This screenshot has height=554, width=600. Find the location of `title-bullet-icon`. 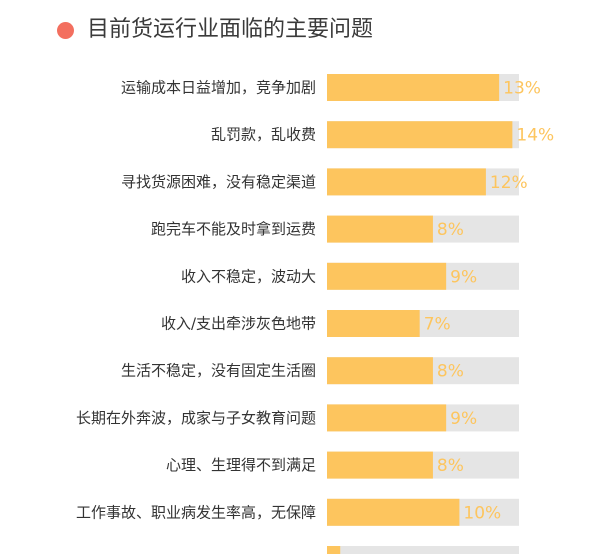

title-bullet-icon is located at coordinates (65, 30).